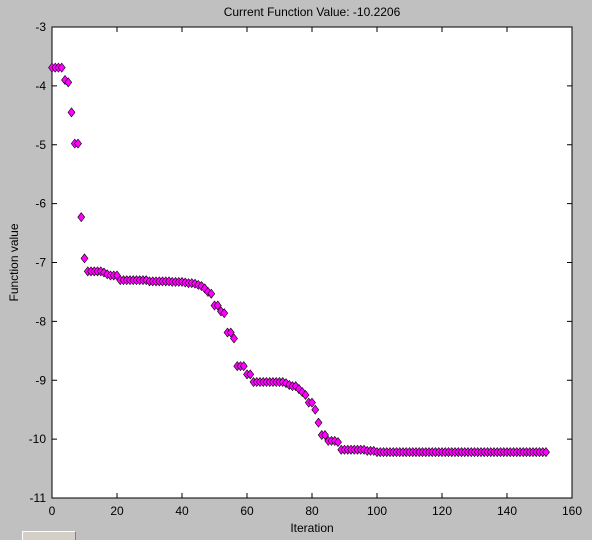 This screenshot has width=592, height=540. What do you see at coordinates (507, 511) in the screenshot?
I see `x-tick-label: 140` at bounding box center [507, 511].